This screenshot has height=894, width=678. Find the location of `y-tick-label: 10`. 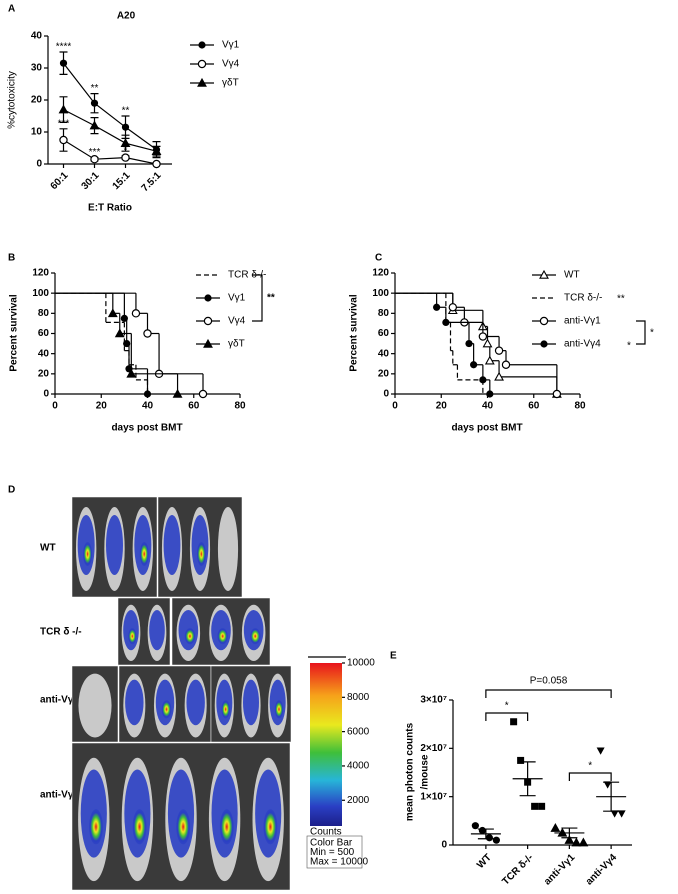

y-tick-label: 10 is located at coordinates (37, 132).